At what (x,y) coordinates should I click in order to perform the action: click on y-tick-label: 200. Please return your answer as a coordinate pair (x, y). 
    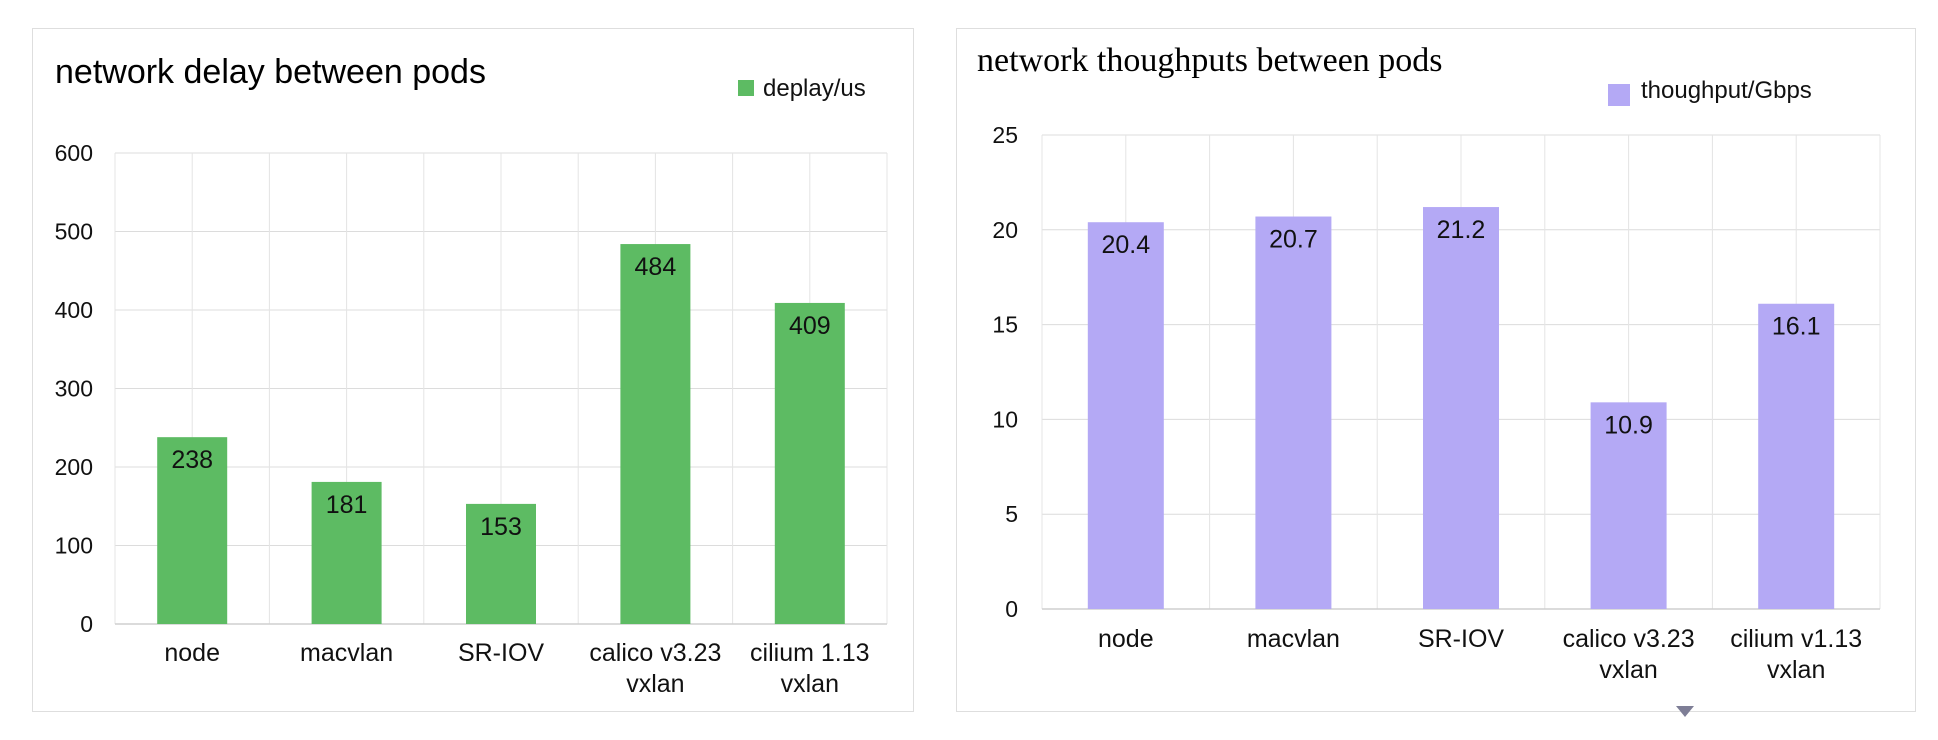
    Looking at the image, I should click on (74, 467).